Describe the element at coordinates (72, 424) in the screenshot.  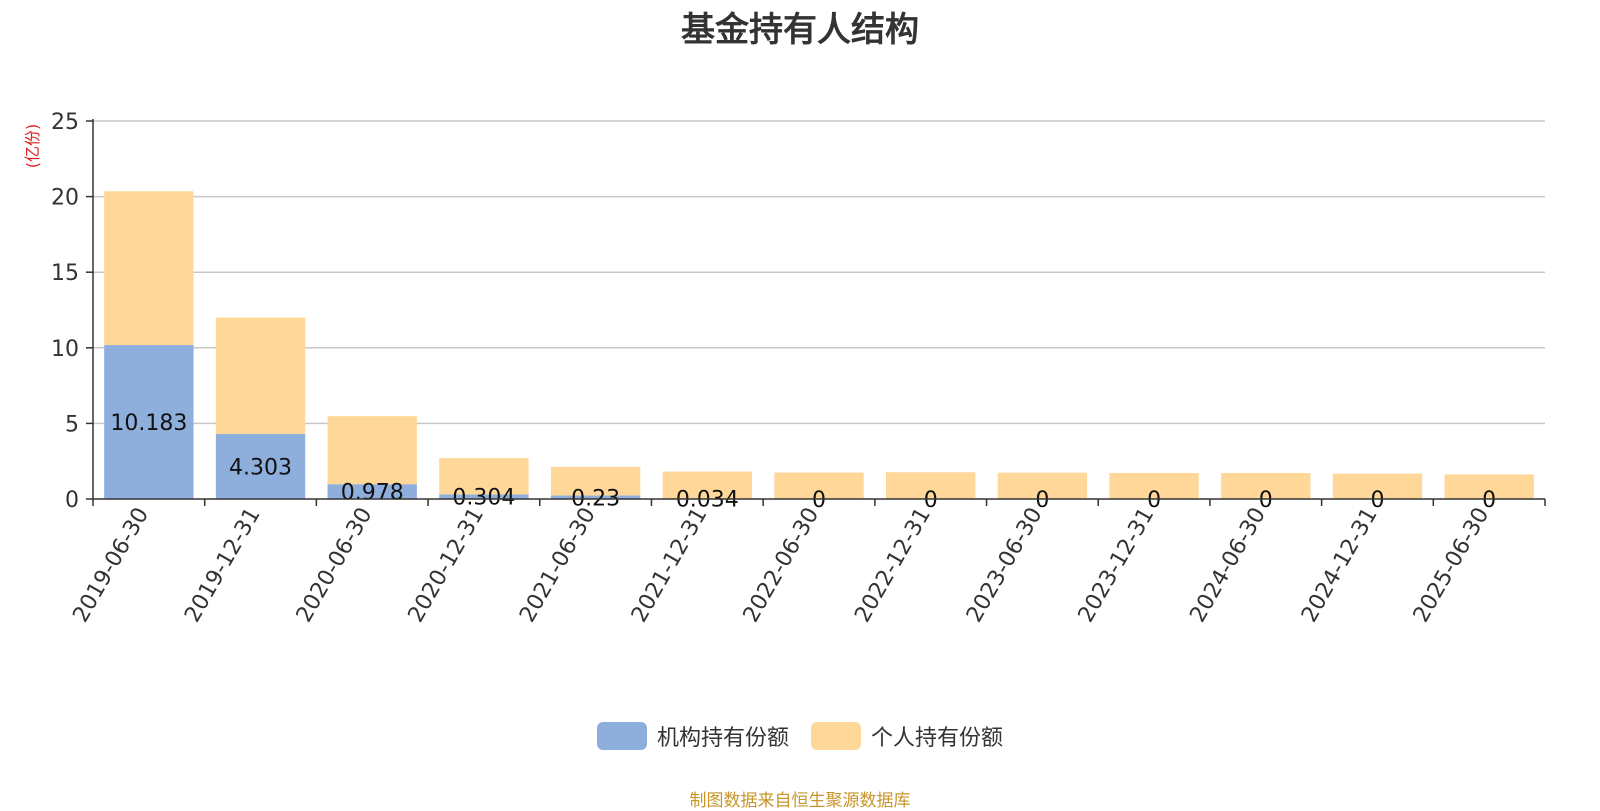
I see `y-tick-label: 5` at that location.